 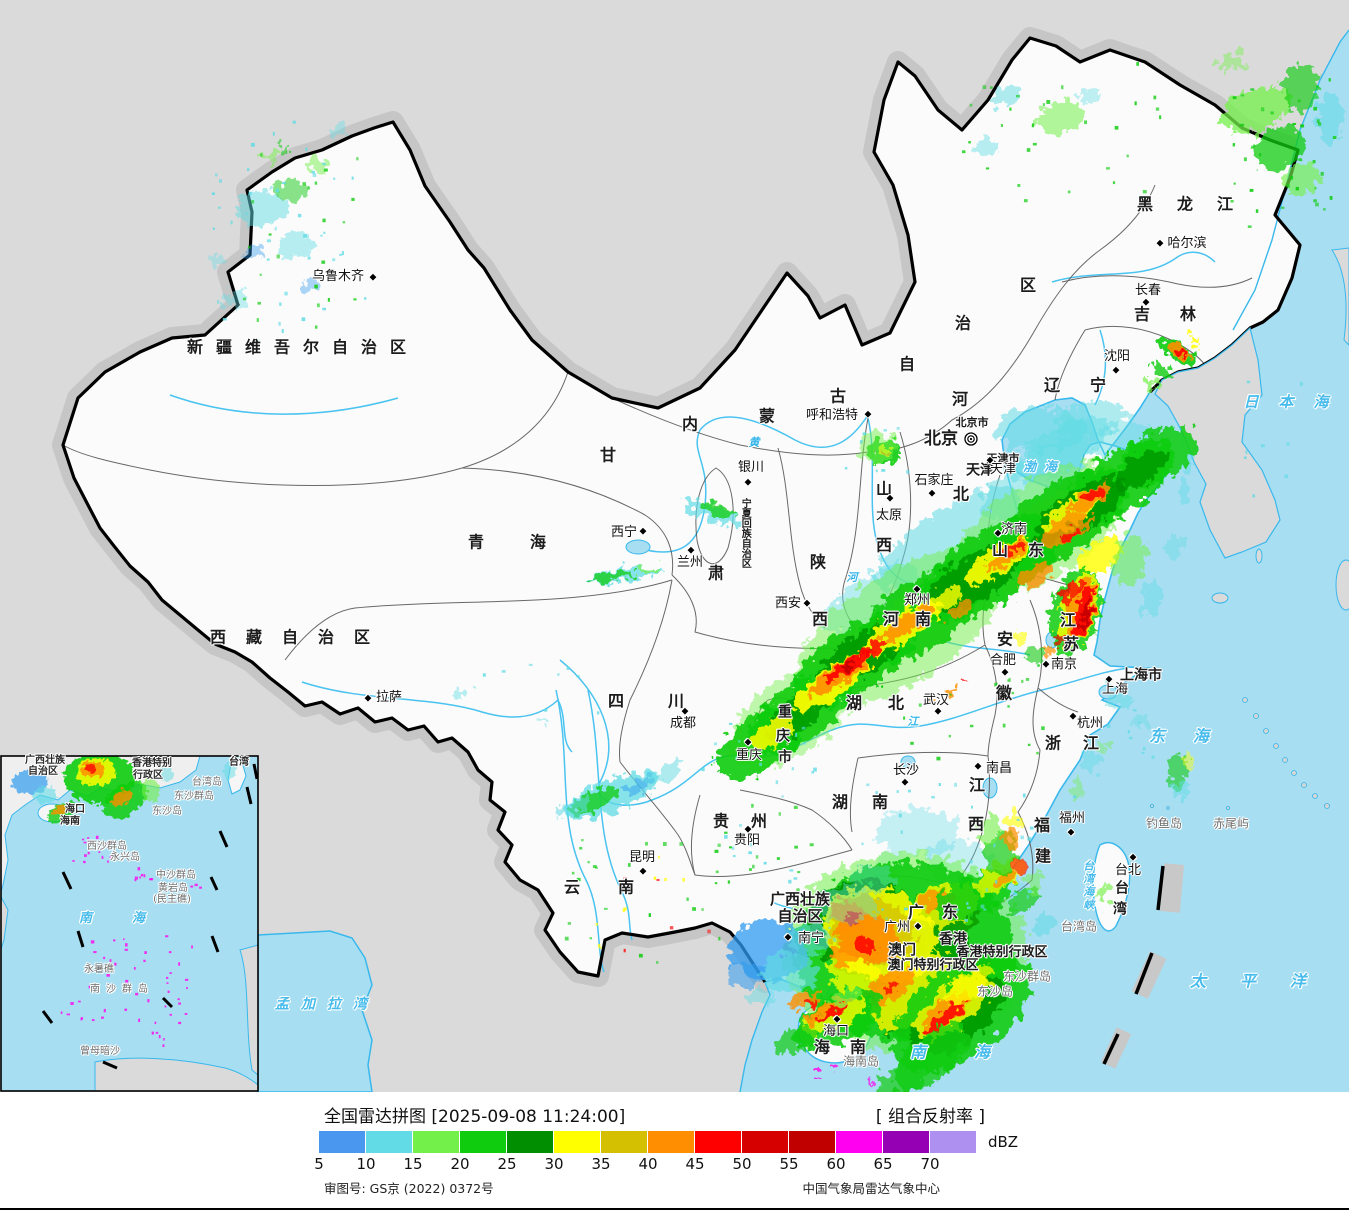 I want to click on korea-peninsula, so click(x=1217, y=442).